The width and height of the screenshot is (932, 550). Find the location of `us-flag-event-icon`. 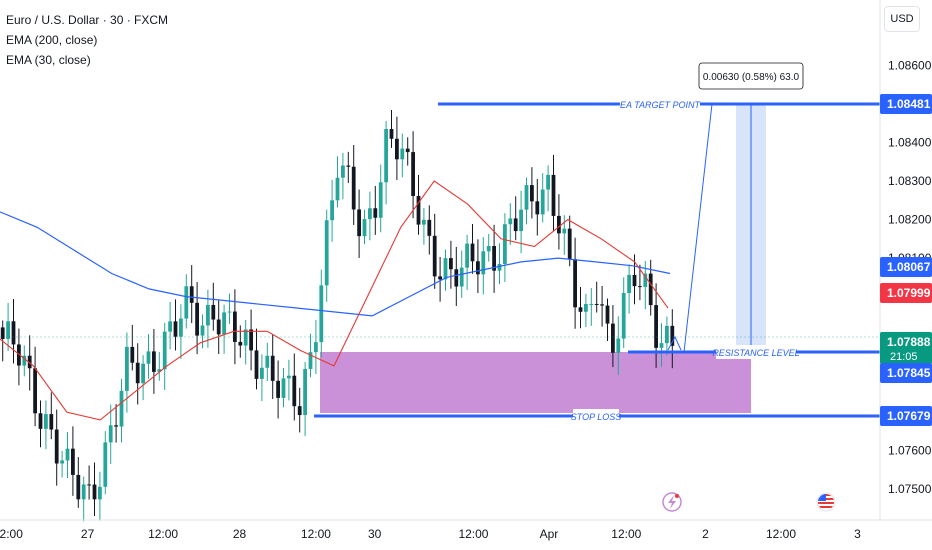

us-flag-event-icon is located at coordinates (826, 502).